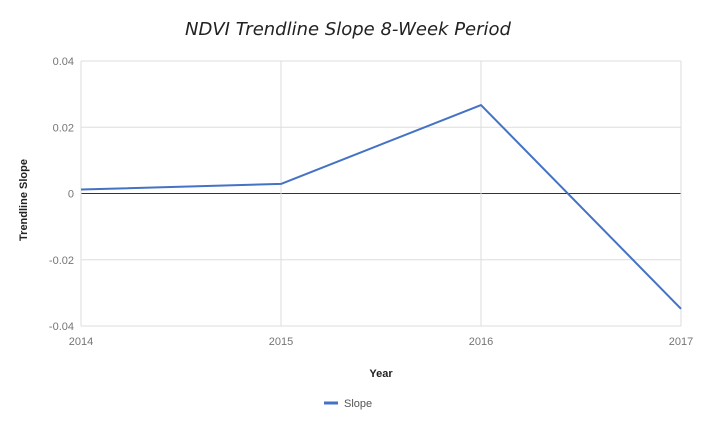  I want to click on x-axis-title: Year, so click(381, 374).